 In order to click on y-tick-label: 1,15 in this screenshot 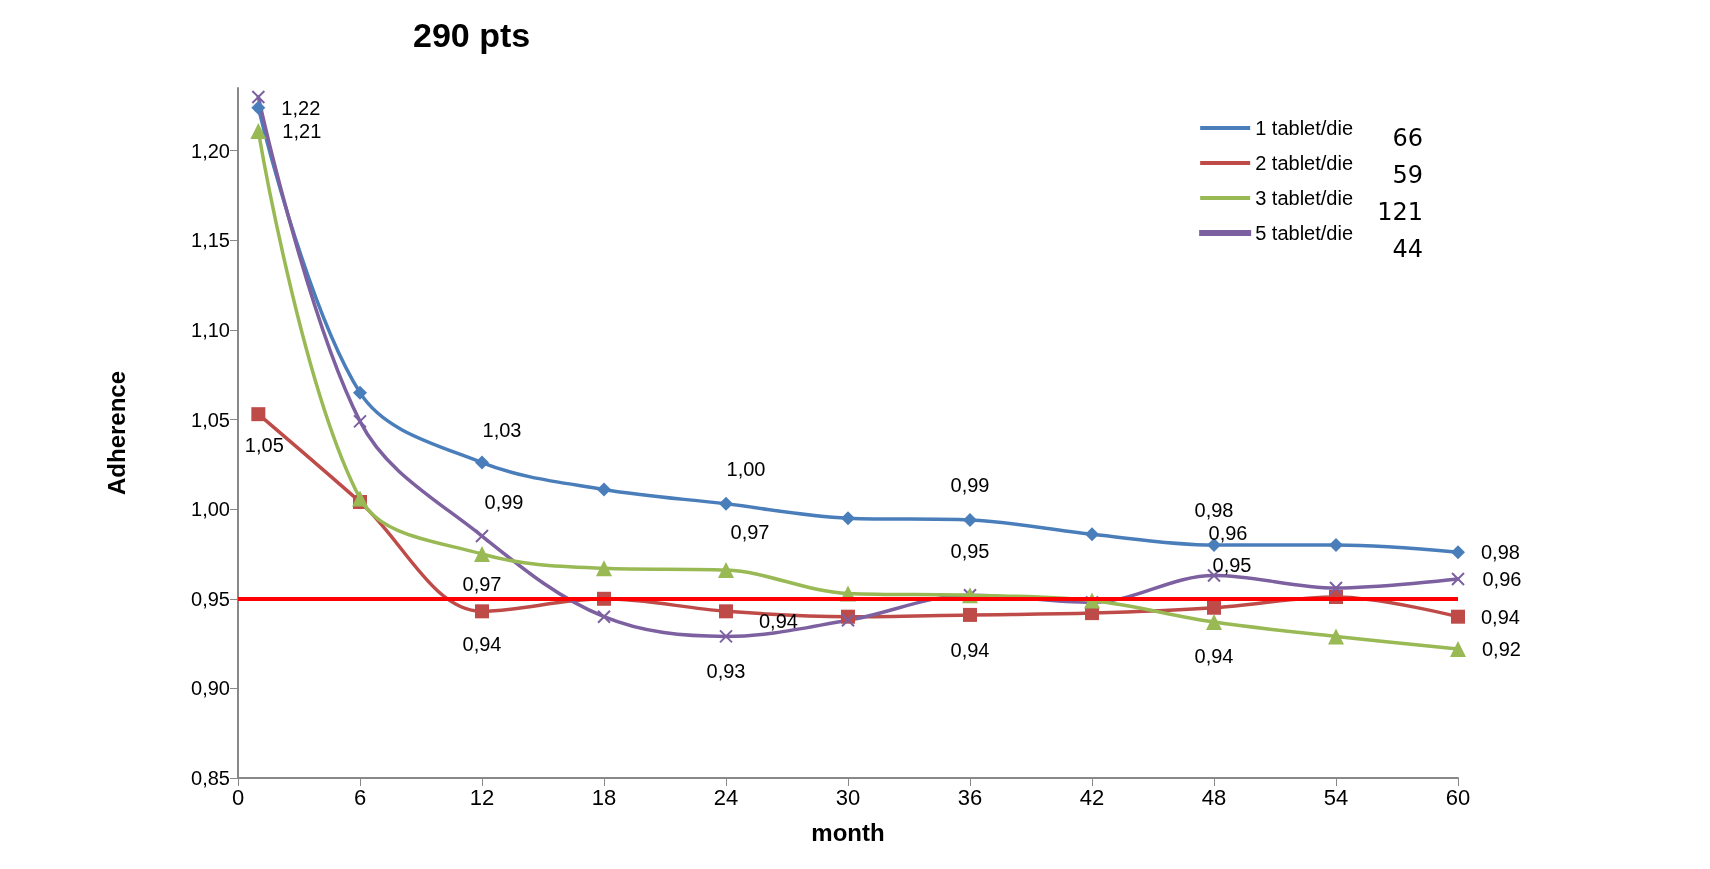, I will do `click(210, 240)`.